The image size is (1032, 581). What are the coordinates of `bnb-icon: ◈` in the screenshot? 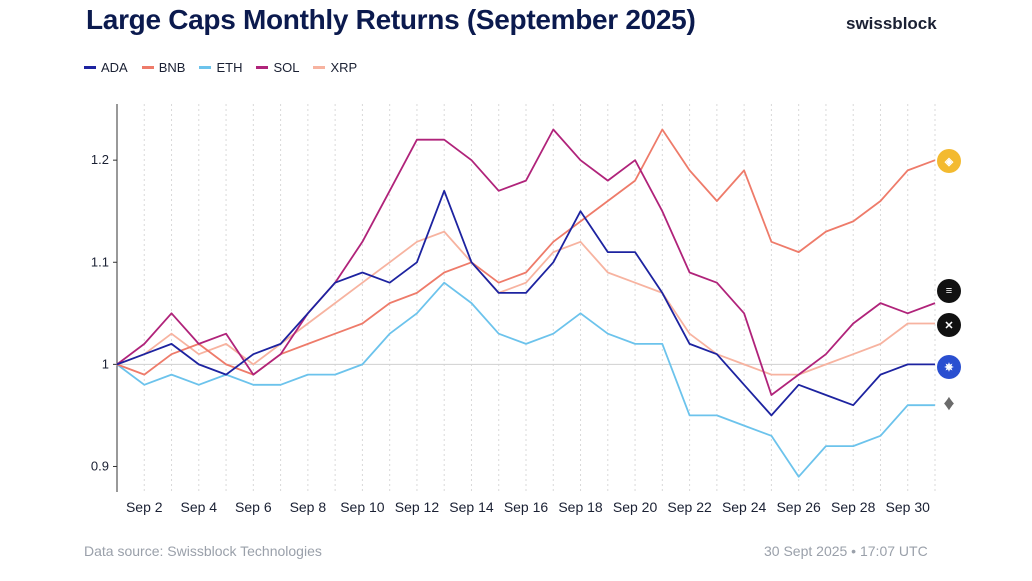 It's located at (949, 161).